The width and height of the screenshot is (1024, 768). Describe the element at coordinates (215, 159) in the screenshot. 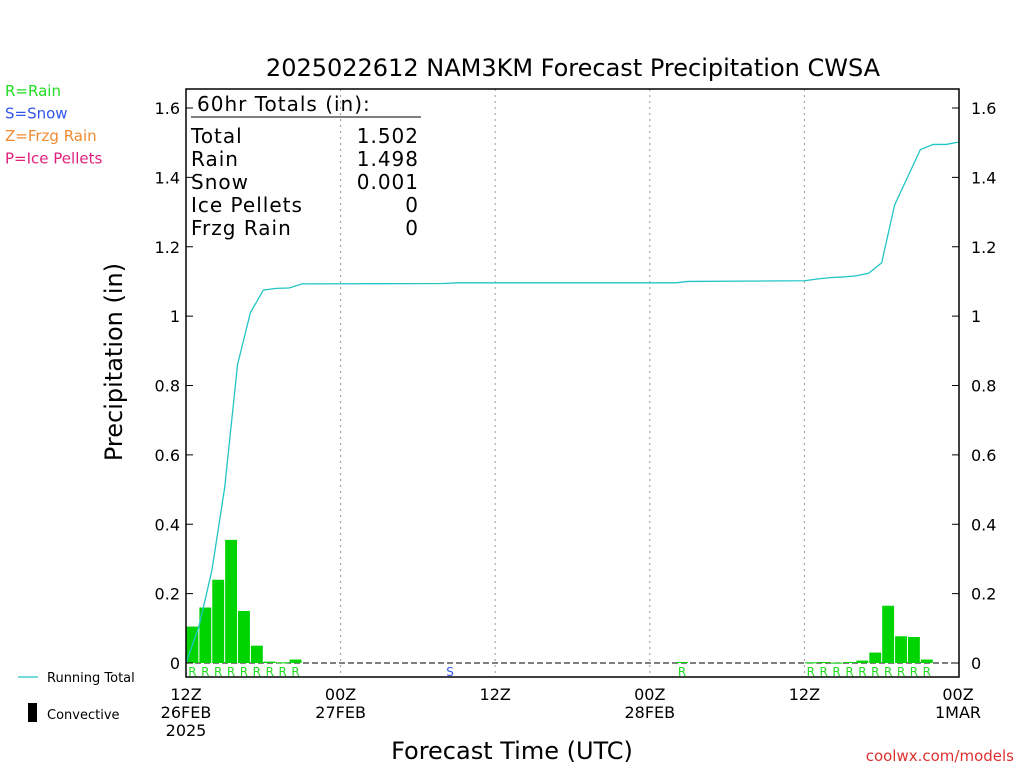

I see `totals-row-label: Rain` at that location.